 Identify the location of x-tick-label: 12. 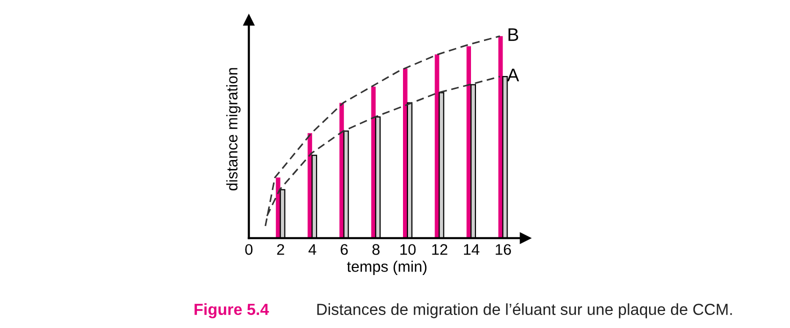
(440, 249).